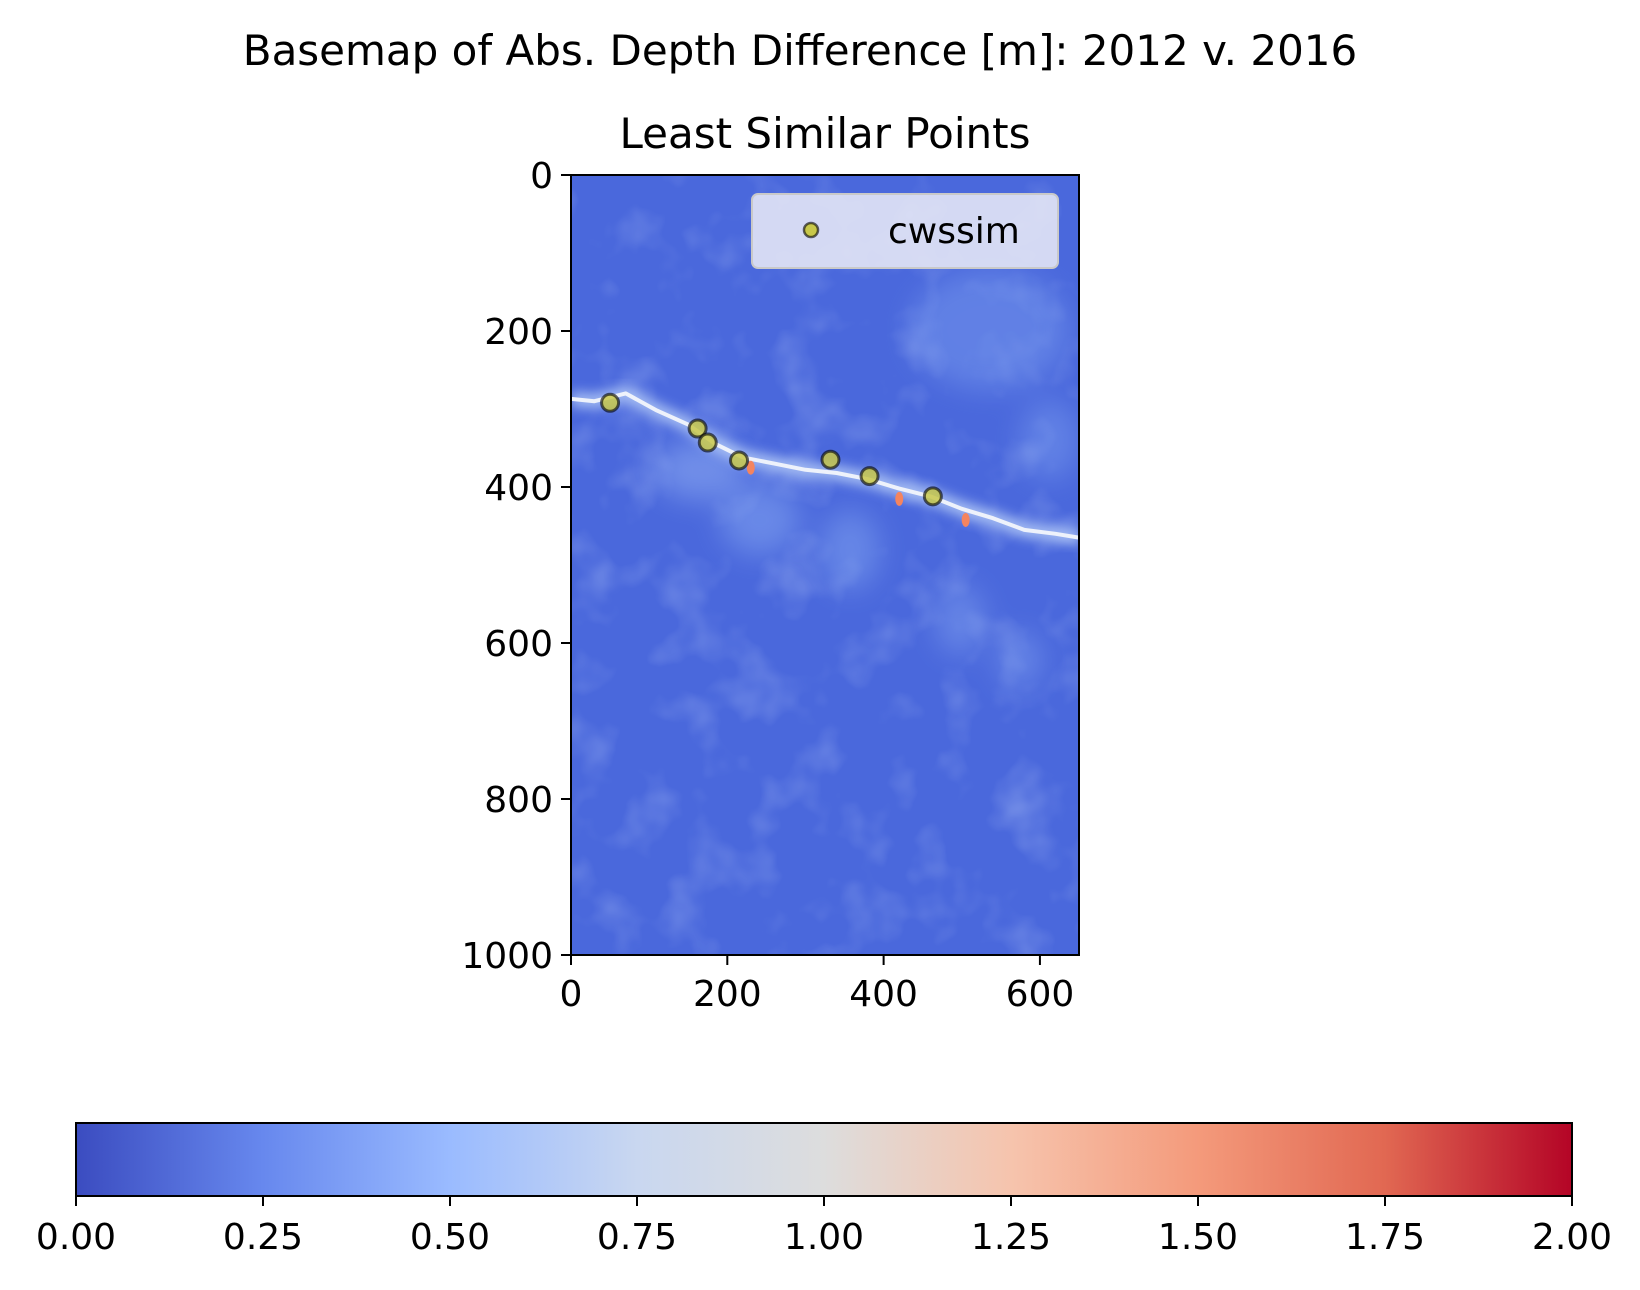 The height and width of the screenshot is (1290, 1640). What do you see at coordinates (518, 644) in the screenshot?
I see `y-tick-label: 600` at bounding box center [518, 644].